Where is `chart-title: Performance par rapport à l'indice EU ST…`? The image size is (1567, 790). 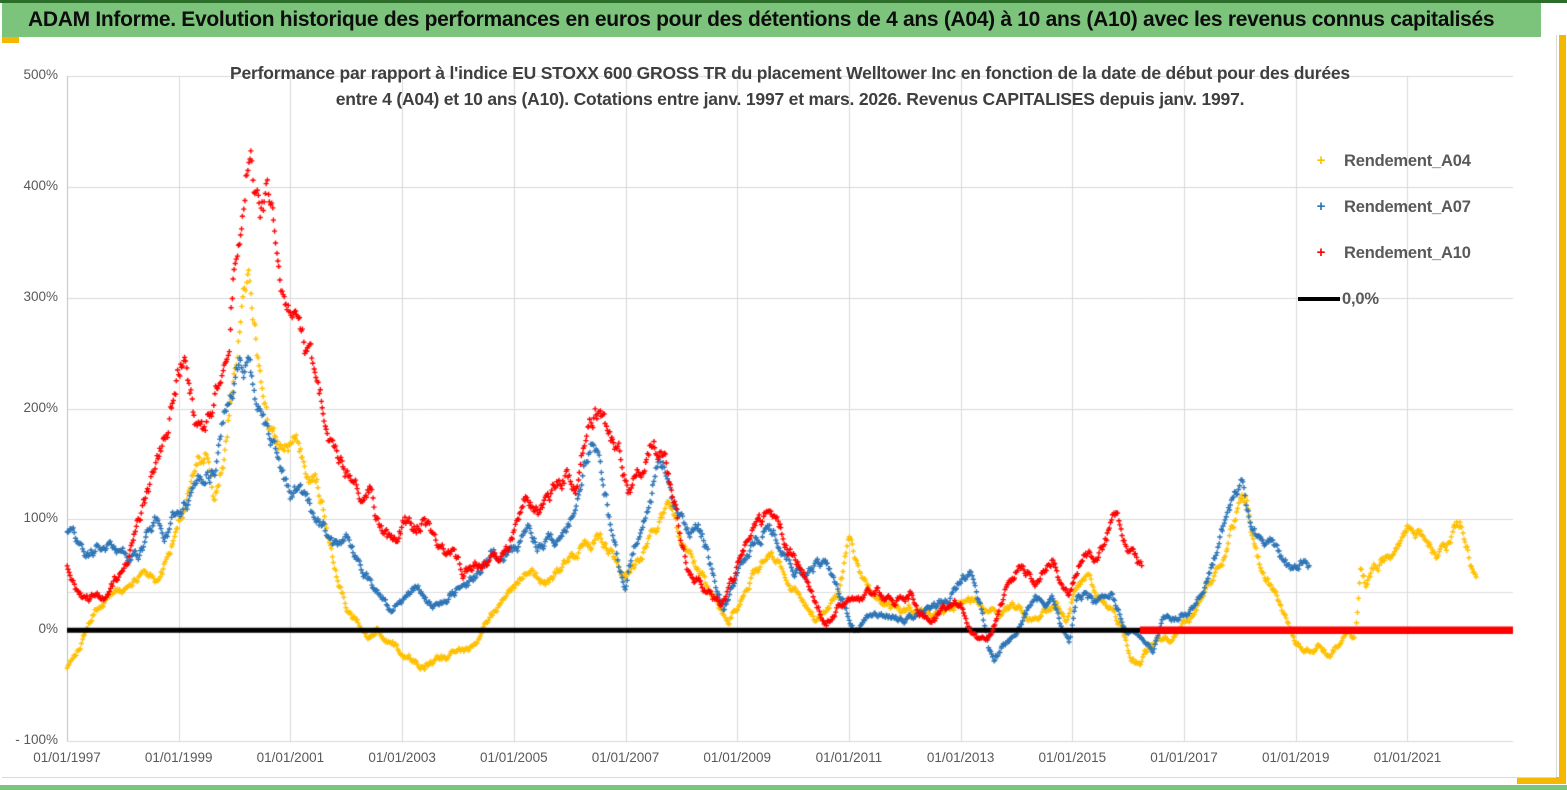
chart-title: Performance par rapport à l'indice EU ST… is located at coordinates (790, 86).